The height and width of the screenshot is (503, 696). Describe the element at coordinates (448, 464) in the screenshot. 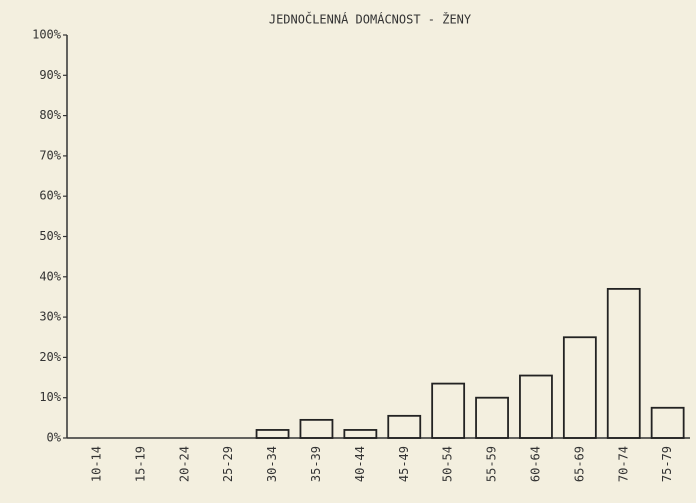

I see `x-tick-label: 50-54` at that location.